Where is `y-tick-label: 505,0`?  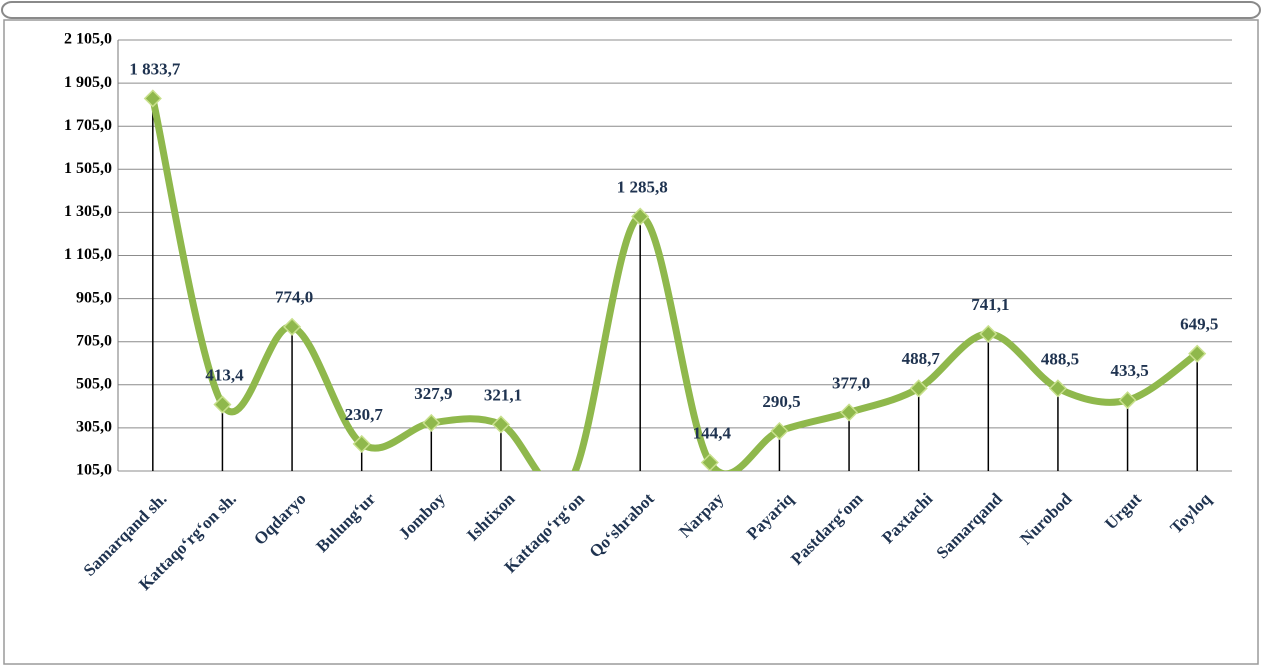 y-tick-label: 505,0 is located at coordinates (94, 383).